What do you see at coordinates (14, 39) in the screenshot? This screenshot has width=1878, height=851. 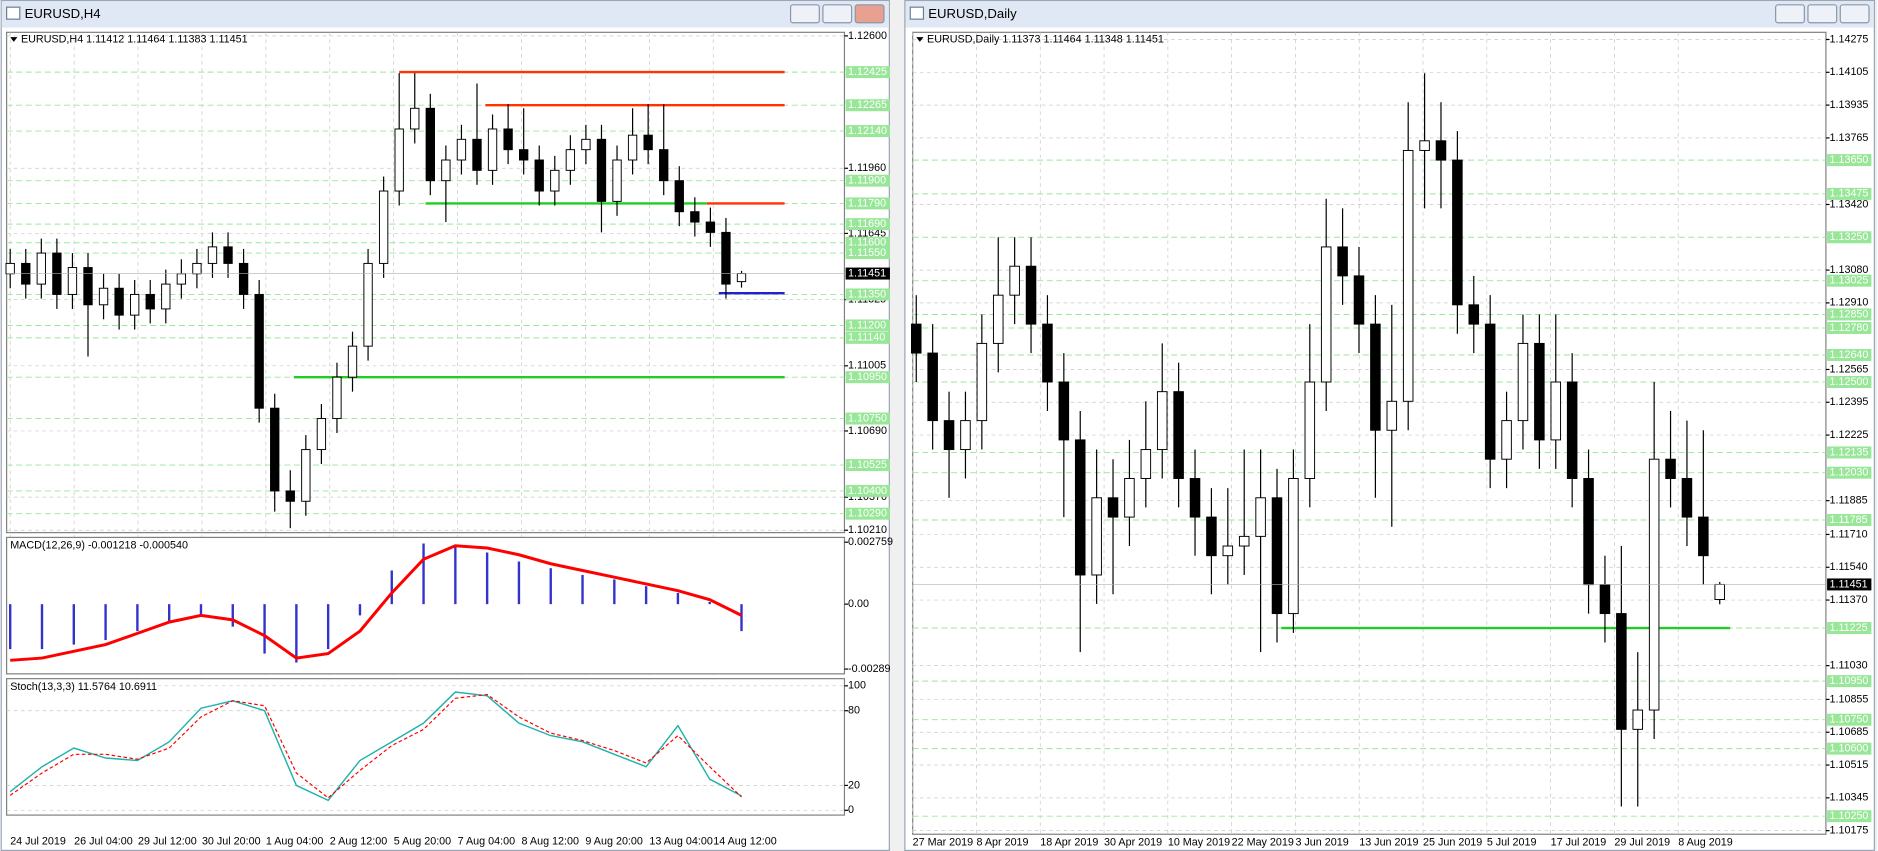 I see `header-arrow` at bounding box center [14, 39].